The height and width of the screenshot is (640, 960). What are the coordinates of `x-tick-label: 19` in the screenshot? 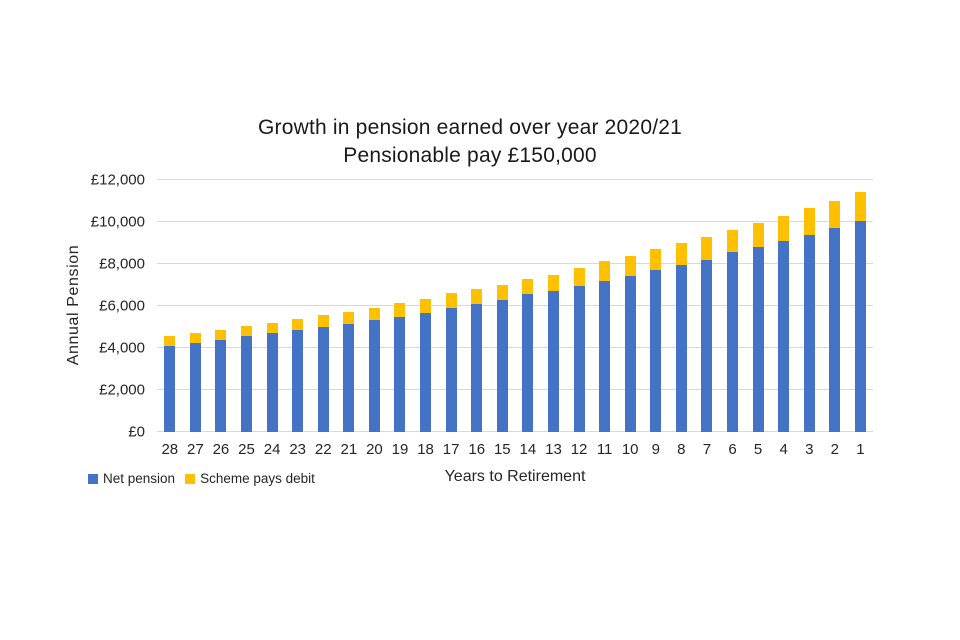 It's located at (400, 449).